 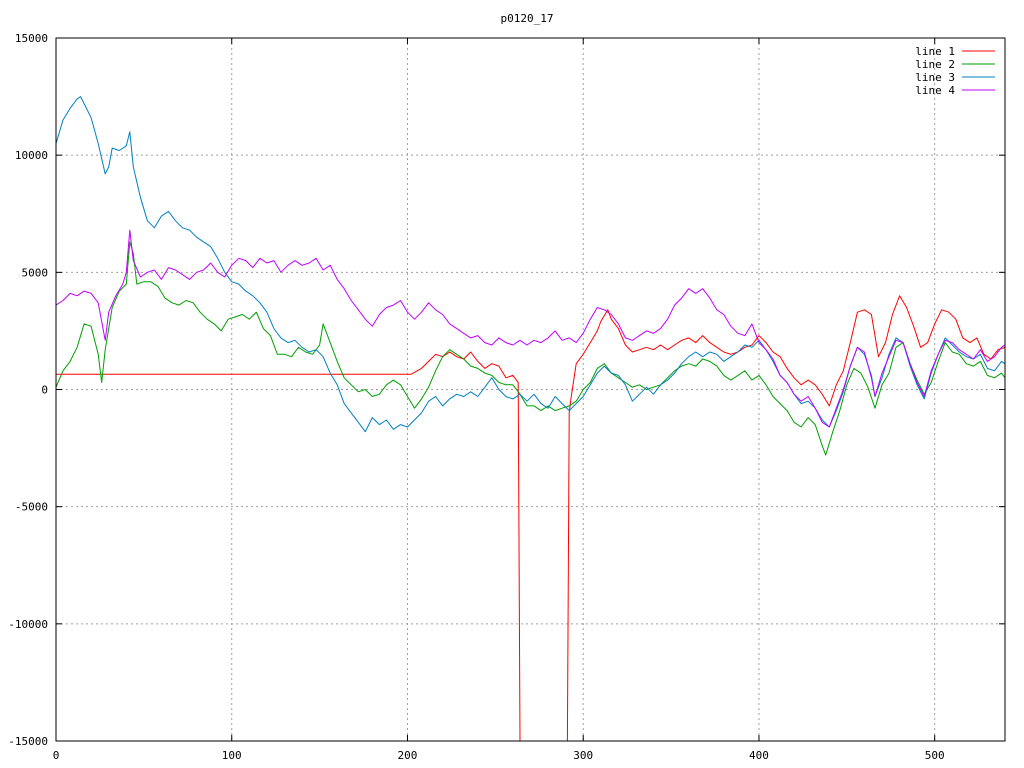 What do you see at coordinates (759, 755) in the screenshot?
I see `x-tick-label: 400` at bounding box center [759, 755].